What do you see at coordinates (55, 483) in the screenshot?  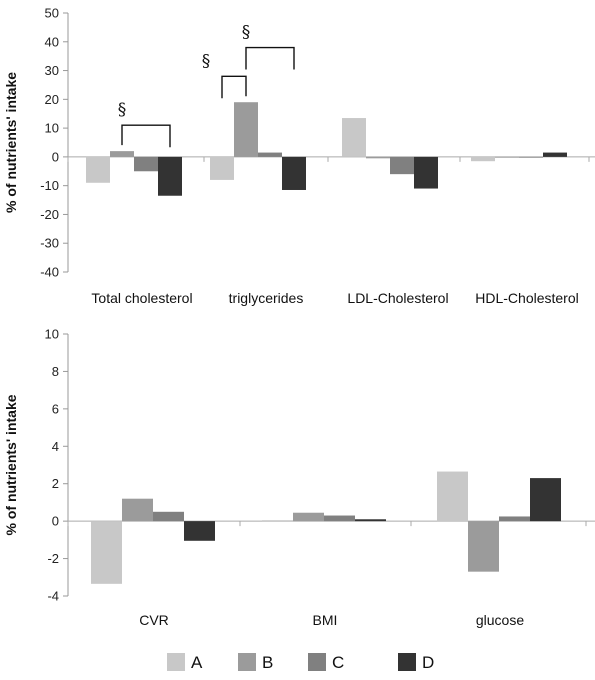 I see `y-tick-label: 2` at bounding box center [55, 483].